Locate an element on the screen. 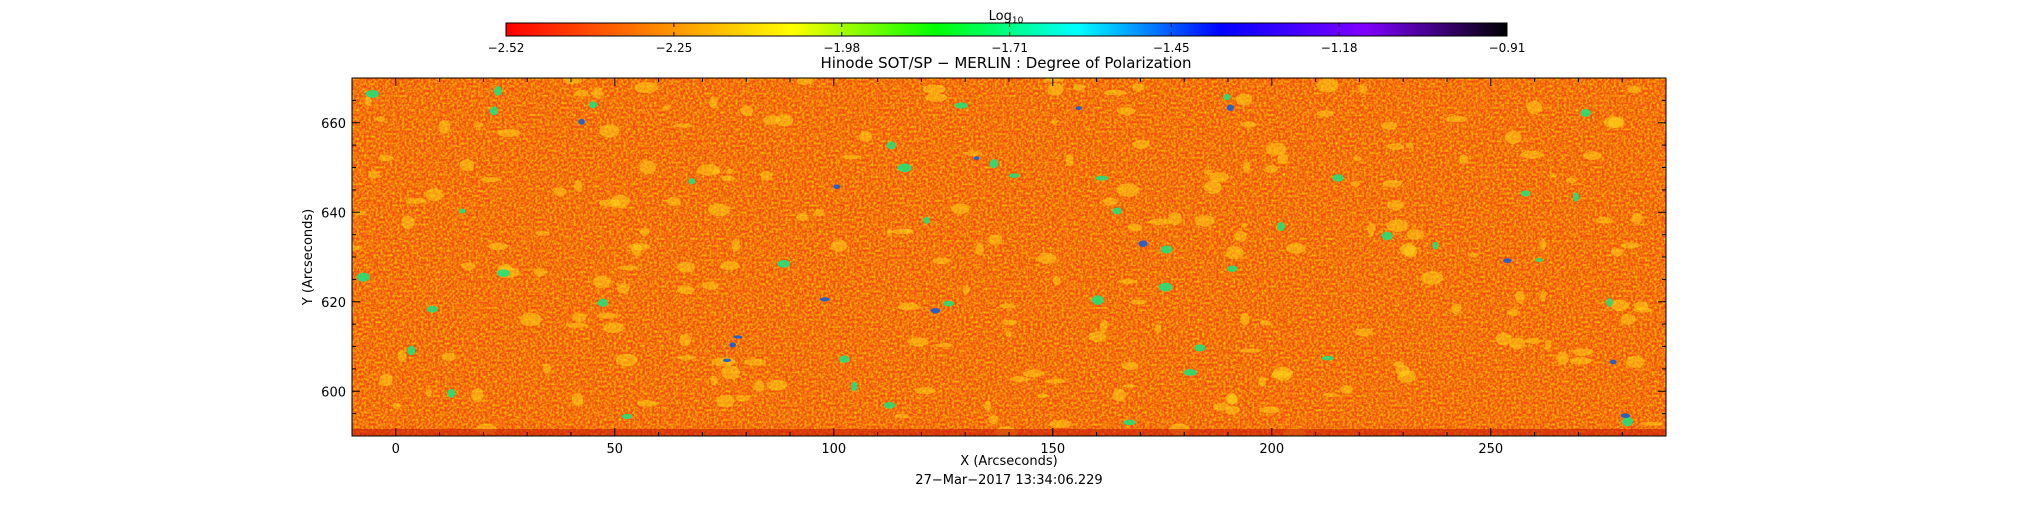 The image size is (2017, 512). x-tick-label: 200 is located at coordinates (1271, 449).